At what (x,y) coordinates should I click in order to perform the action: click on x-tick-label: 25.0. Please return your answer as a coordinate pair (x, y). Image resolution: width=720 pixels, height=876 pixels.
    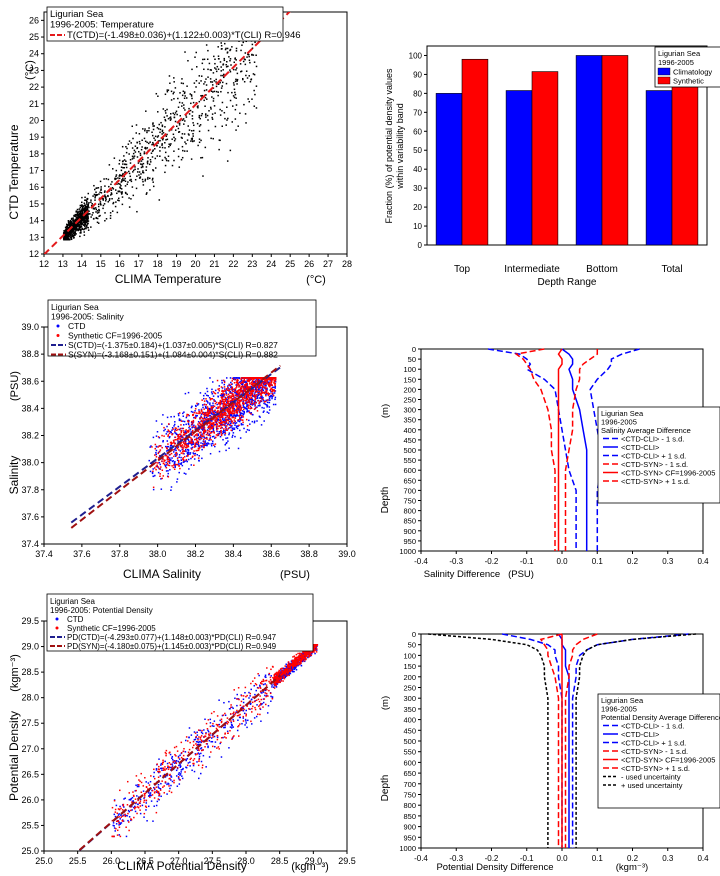
    Looking at the image, I should click on (44, 861).